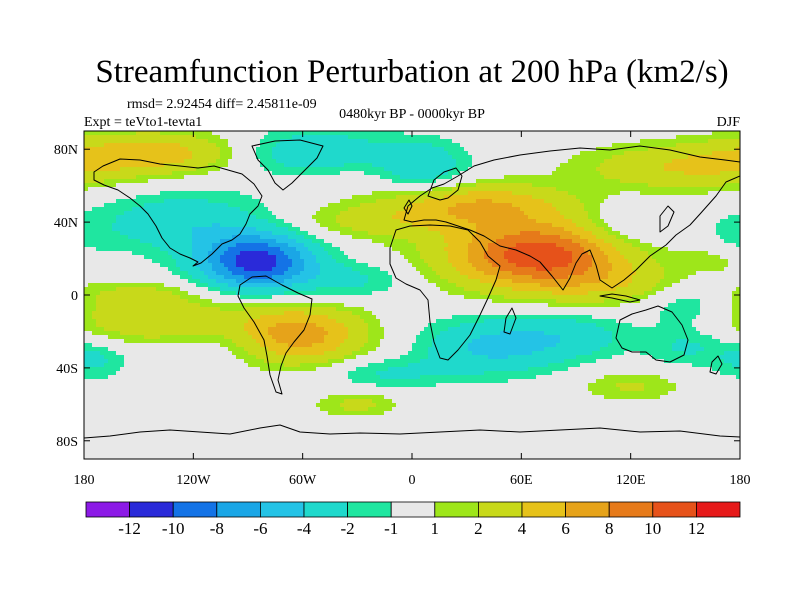  I want to click on y-tick-label: 80S, so click(67, 442).